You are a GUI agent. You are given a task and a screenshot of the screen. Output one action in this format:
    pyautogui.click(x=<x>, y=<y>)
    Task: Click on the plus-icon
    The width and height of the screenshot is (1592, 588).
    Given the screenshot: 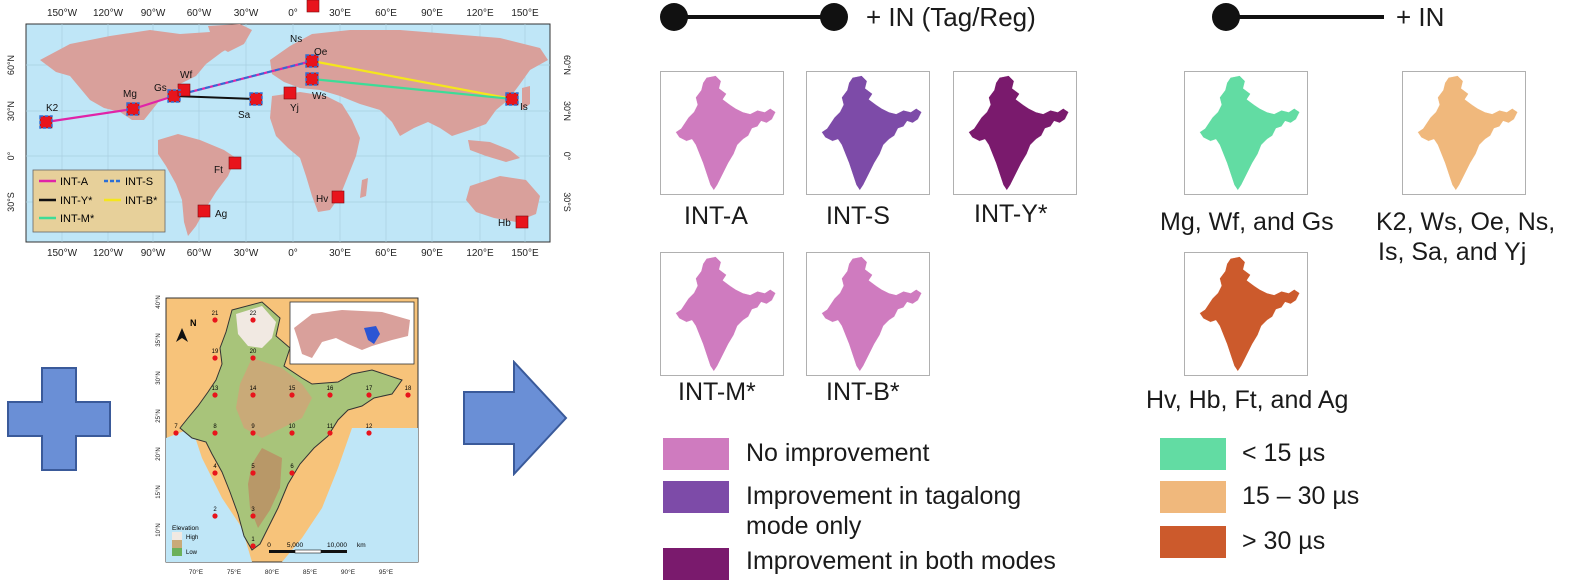 What is the action you would take?
    pyautogui.click(x=59, y=419)
    